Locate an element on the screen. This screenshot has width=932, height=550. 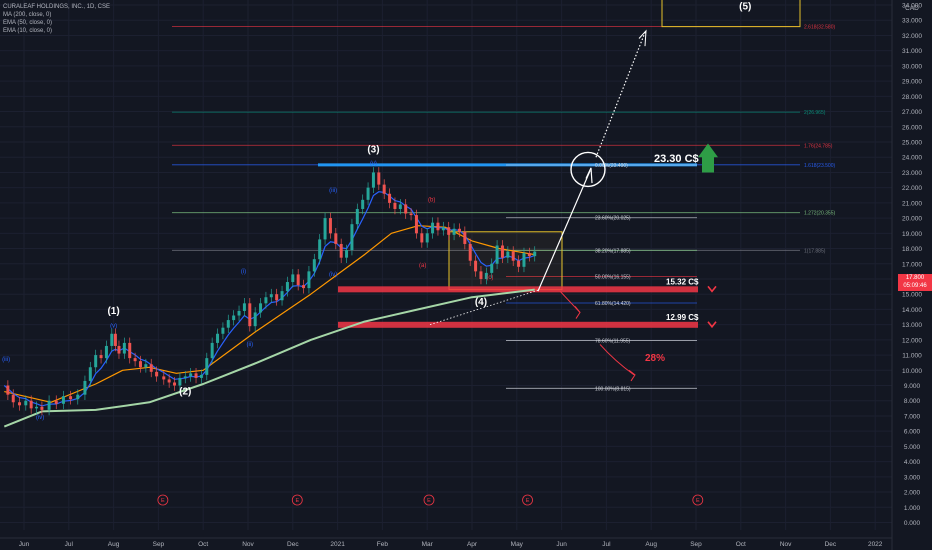
wave-label: (v) is located at coordinates (373, 164).